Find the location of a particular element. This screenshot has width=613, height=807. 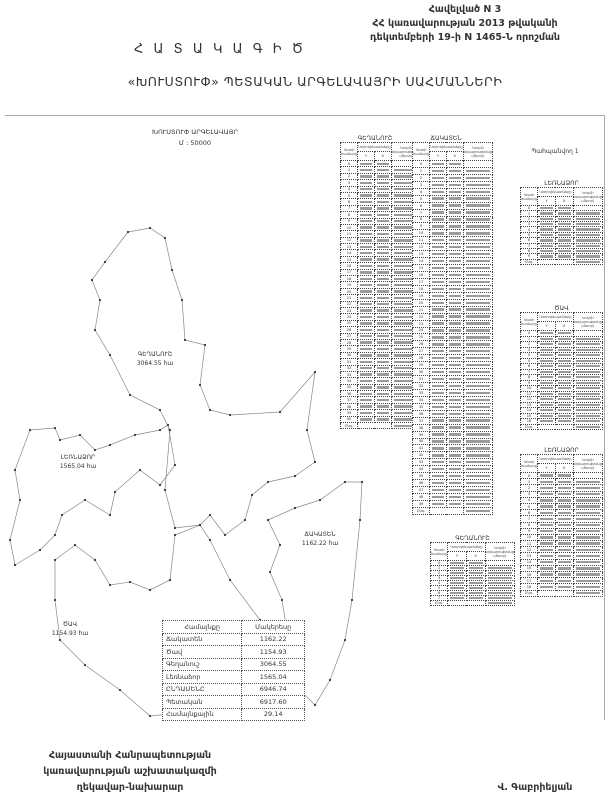

point-number: 12 is located at coordinates (529, 399).